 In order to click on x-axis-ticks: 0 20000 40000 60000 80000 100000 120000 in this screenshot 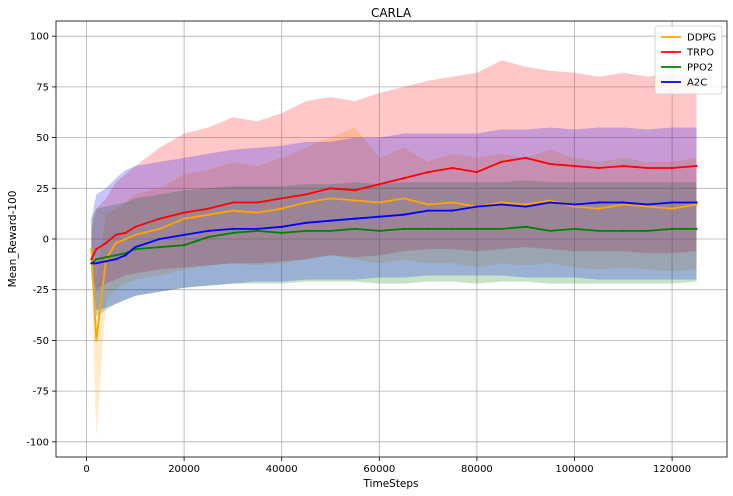, I will do `click(387, 466)`.